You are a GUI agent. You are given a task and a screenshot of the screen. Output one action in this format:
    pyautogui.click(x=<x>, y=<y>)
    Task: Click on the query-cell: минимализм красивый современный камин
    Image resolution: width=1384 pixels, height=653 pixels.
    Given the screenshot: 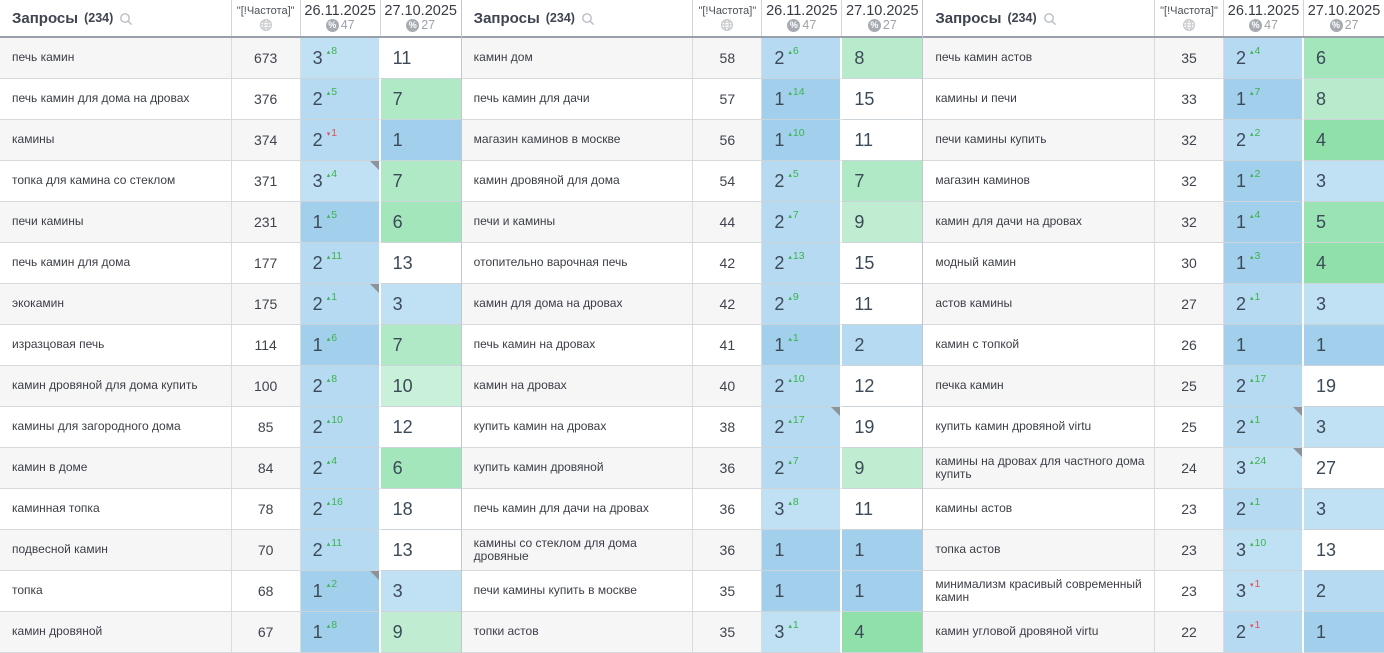 What is the action you would take?
    pyautogui.click(x=1039, y=591)
    